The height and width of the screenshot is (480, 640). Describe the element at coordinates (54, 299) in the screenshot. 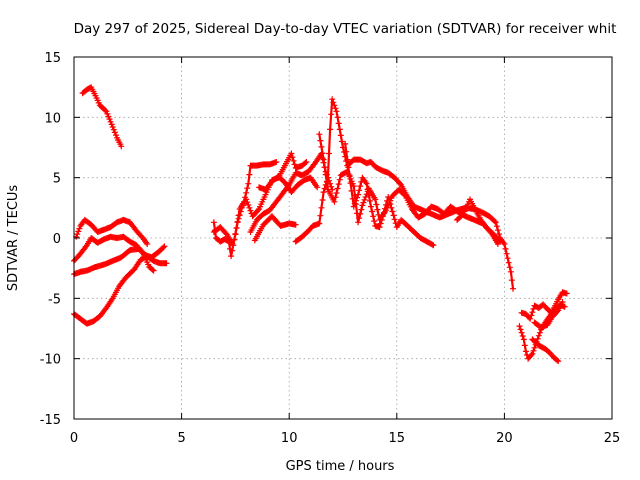

I see `y-tick-label: -5` at that location.